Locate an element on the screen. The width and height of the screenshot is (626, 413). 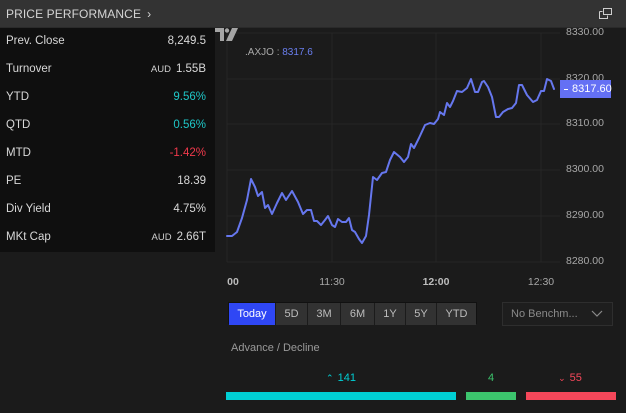
stat-row-div-yield: Div Yield 4.75% is located at coordinates (107, 210).